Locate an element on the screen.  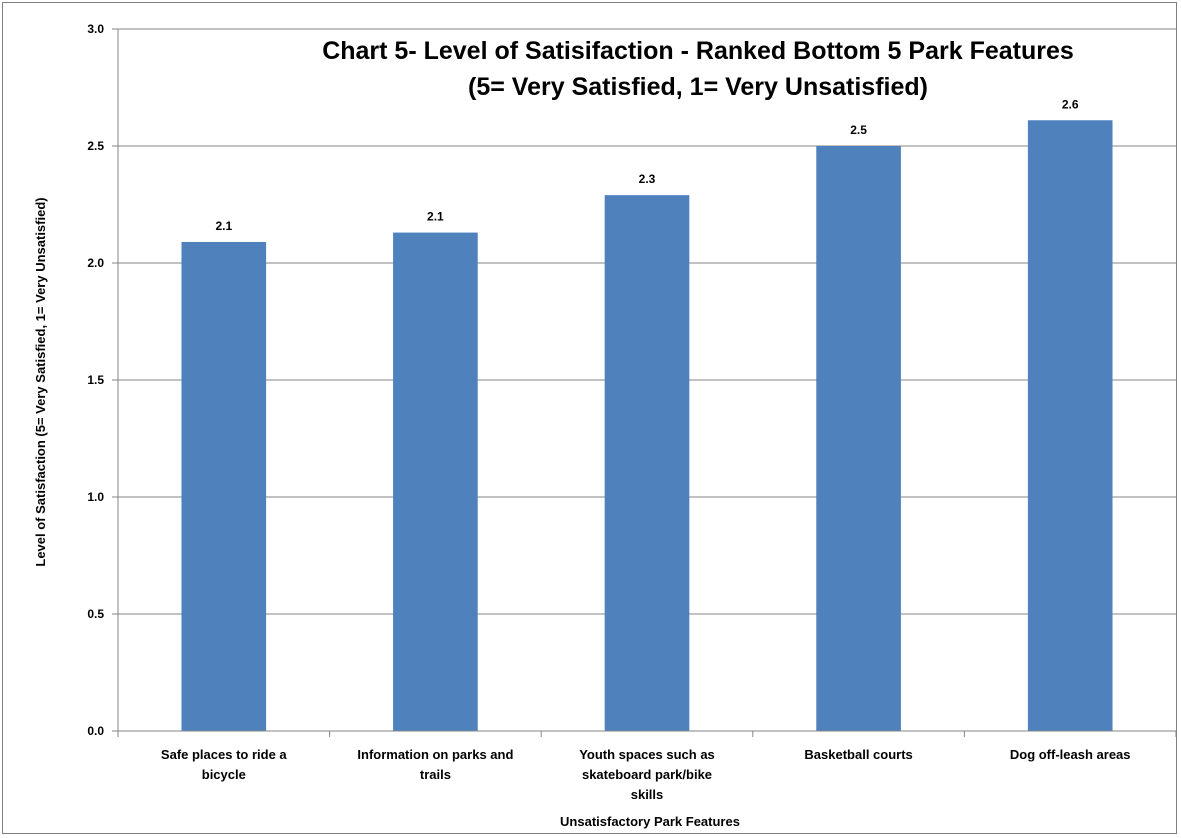
y-tick-label: 2.0 is located at coordinates (95, 263).